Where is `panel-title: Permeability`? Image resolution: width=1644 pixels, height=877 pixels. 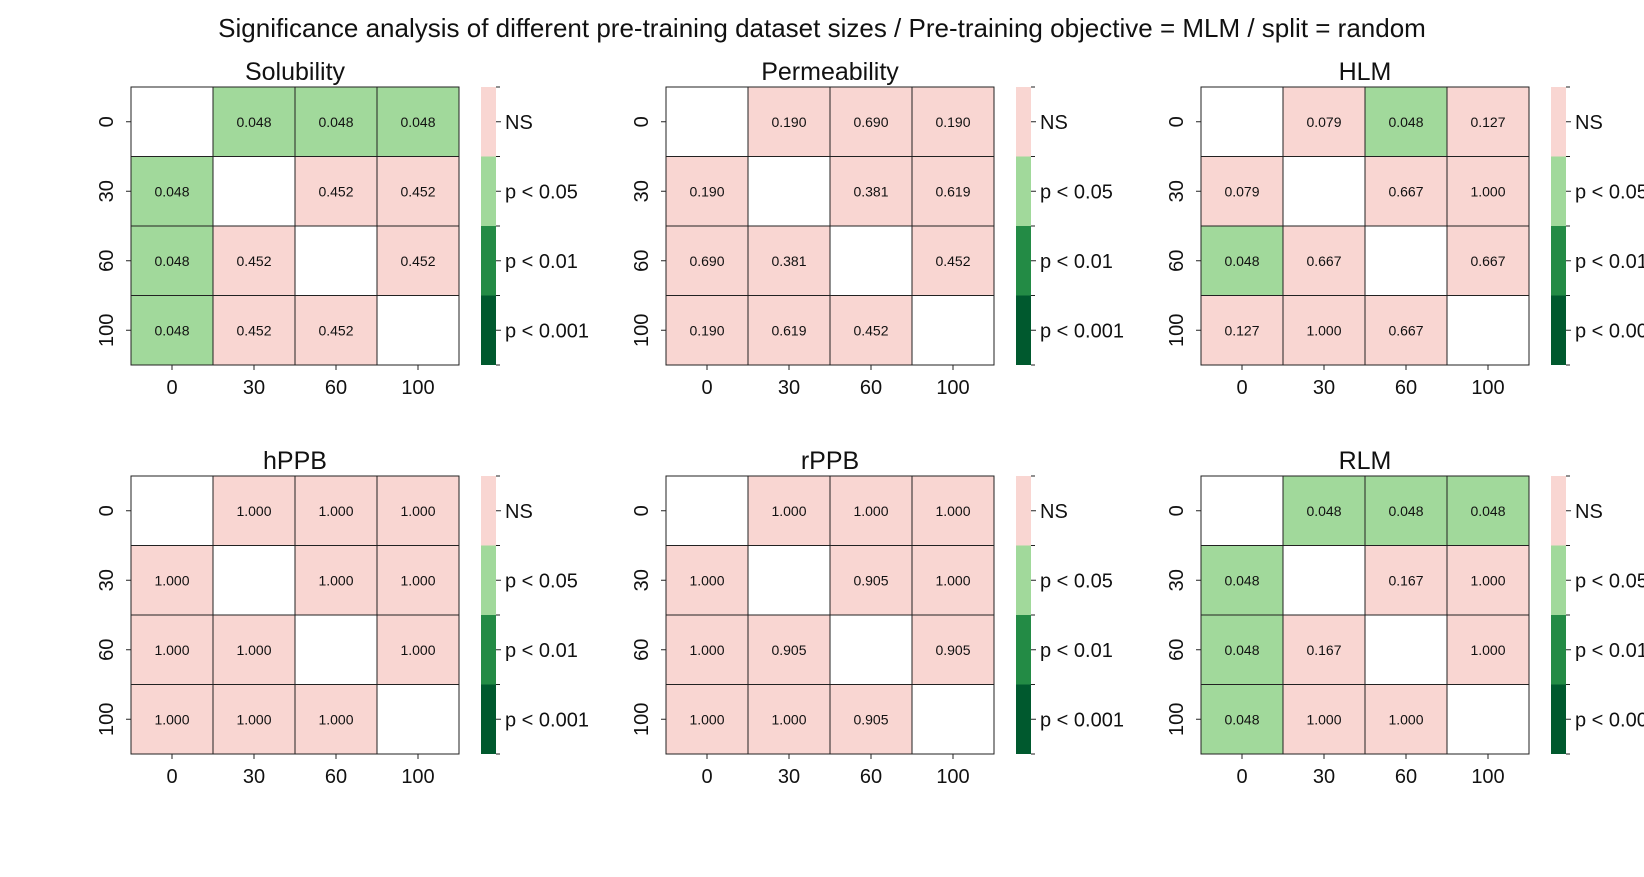 panel-title: Permeability is located at coordinates (830, 72).